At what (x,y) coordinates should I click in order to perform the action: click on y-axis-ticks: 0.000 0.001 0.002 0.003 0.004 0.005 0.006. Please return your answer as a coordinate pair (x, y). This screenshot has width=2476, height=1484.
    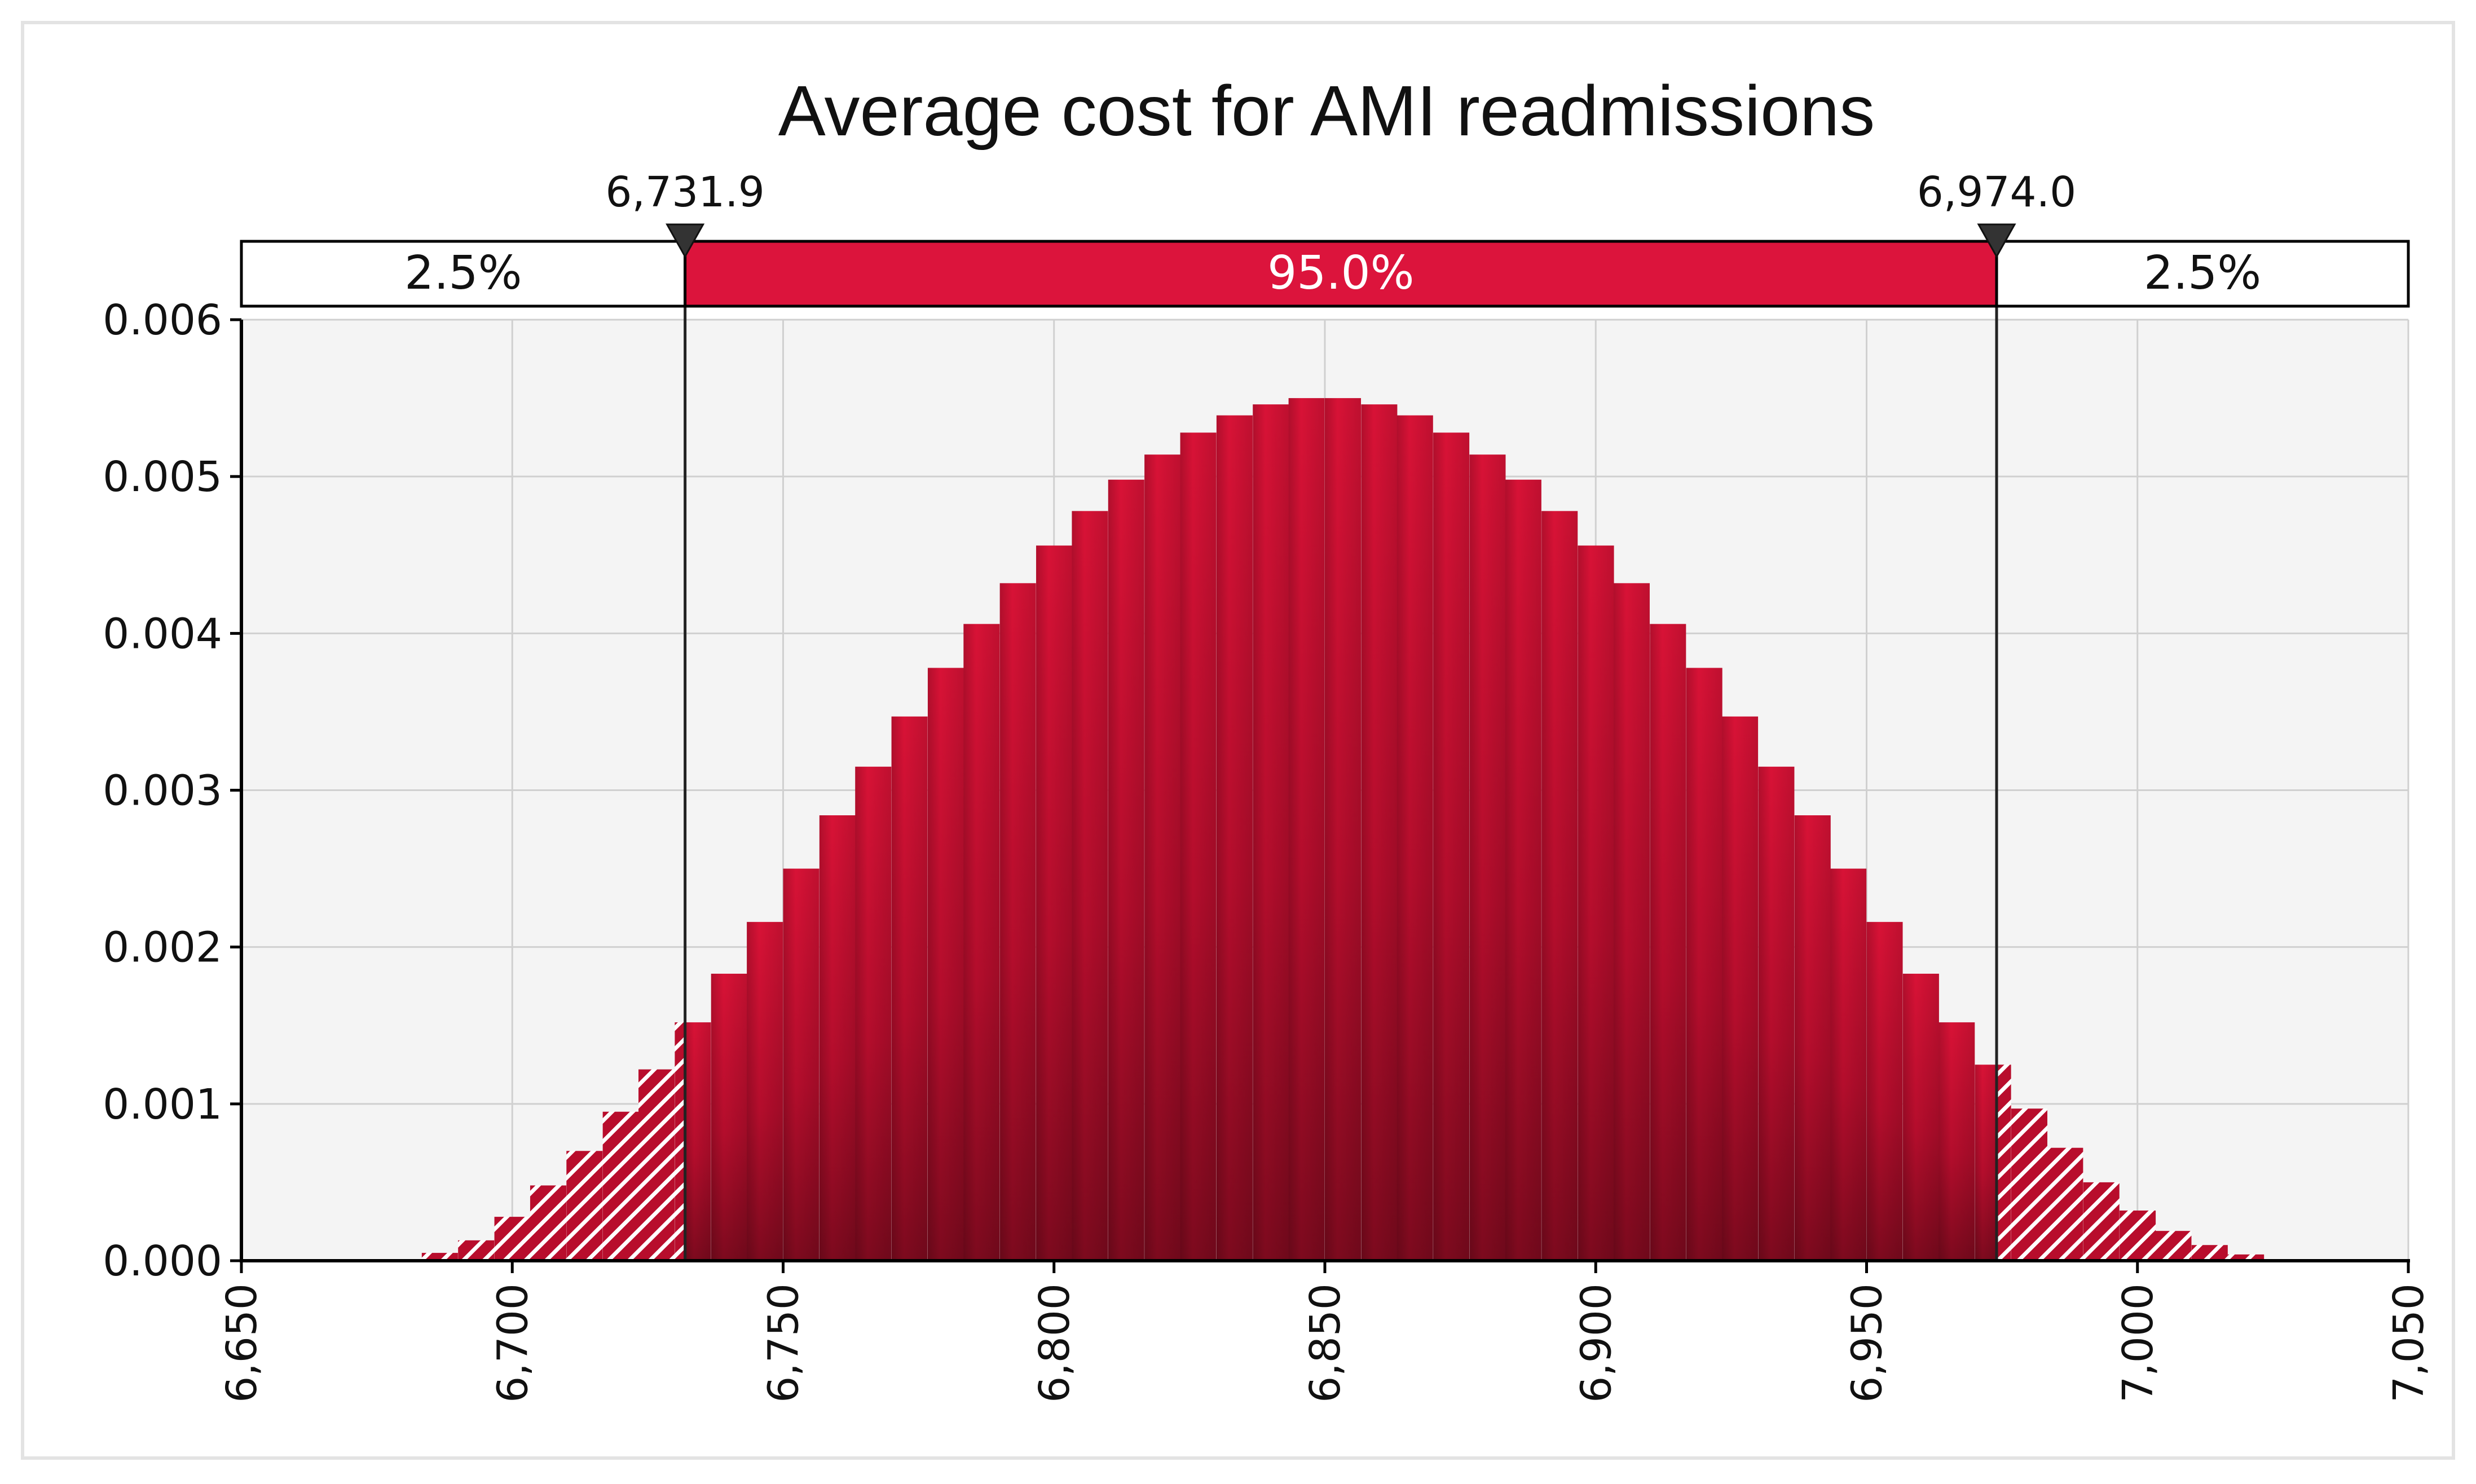
    Looking at the image, I should click on (172, 791).